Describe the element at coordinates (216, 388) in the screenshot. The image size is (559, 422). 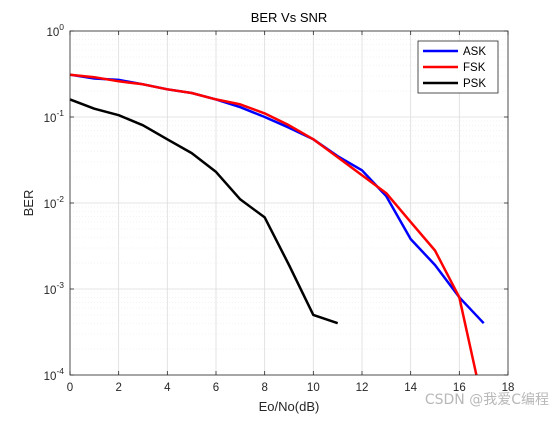
I see `x-tick-label: 6` at that location.